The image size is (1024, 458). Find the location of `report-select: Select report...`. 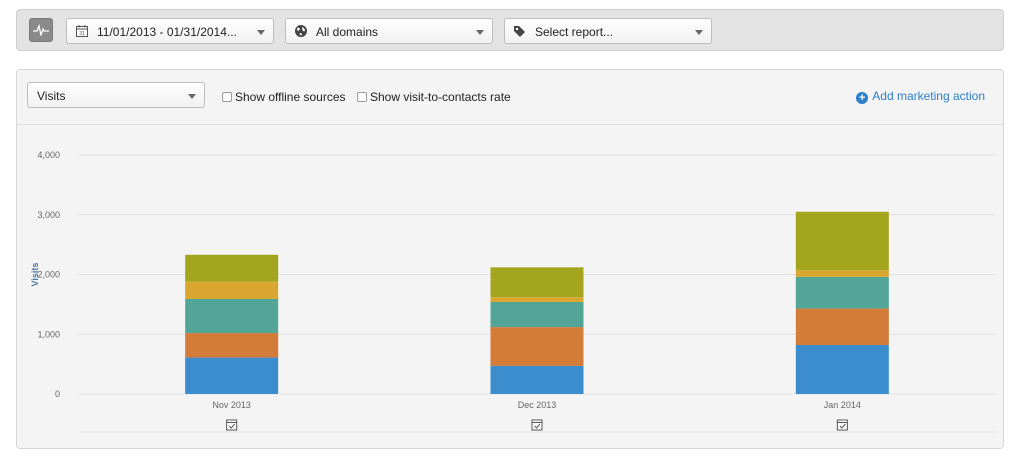

report-select: Select report... is located at coordinates (608, 31).